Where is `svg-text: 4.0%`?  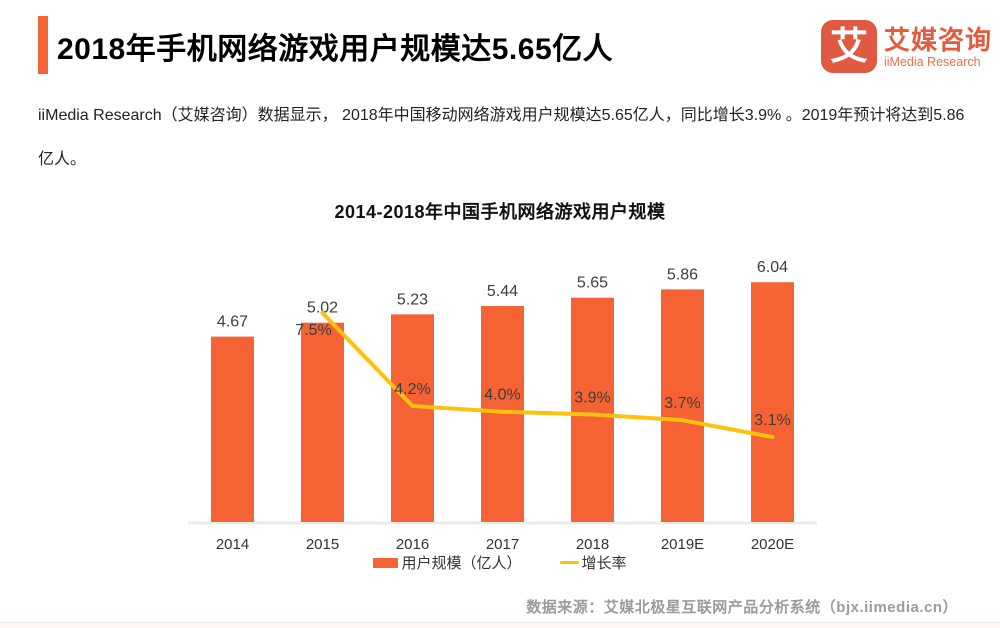 svg-text: 4.0% is located at coordinates (502, 395).